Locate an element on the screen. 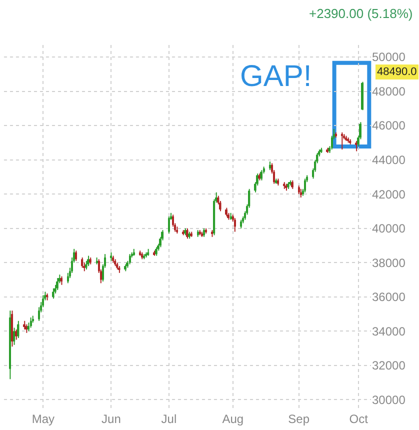 The height and width of the screenshot is (430, 419). y-tick-label: 36000 is located at coordinates (389, 297).